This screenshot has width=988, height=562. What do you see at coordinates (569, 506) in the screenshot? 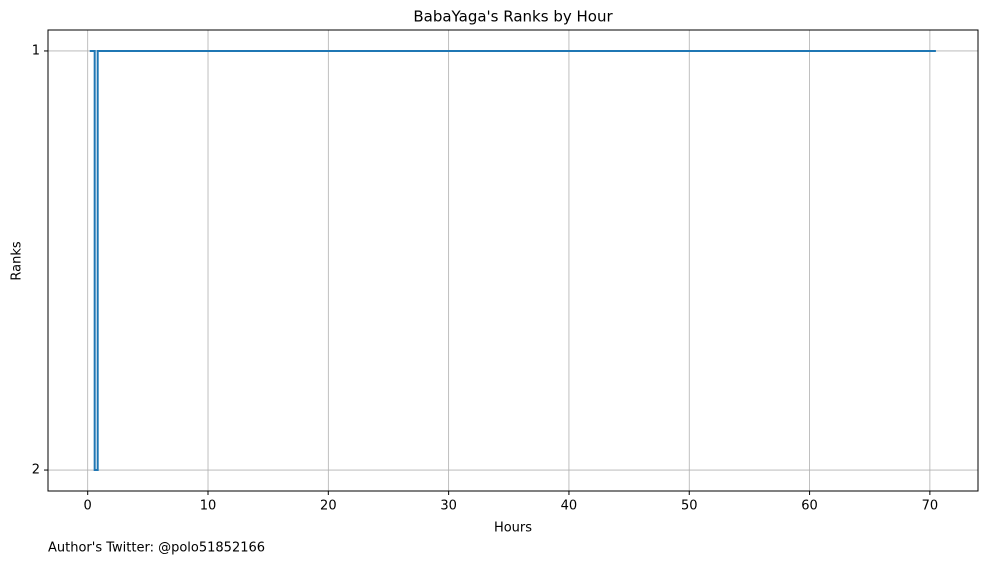
I see `x-tick-label: 40` at bounding box center [569, 506].